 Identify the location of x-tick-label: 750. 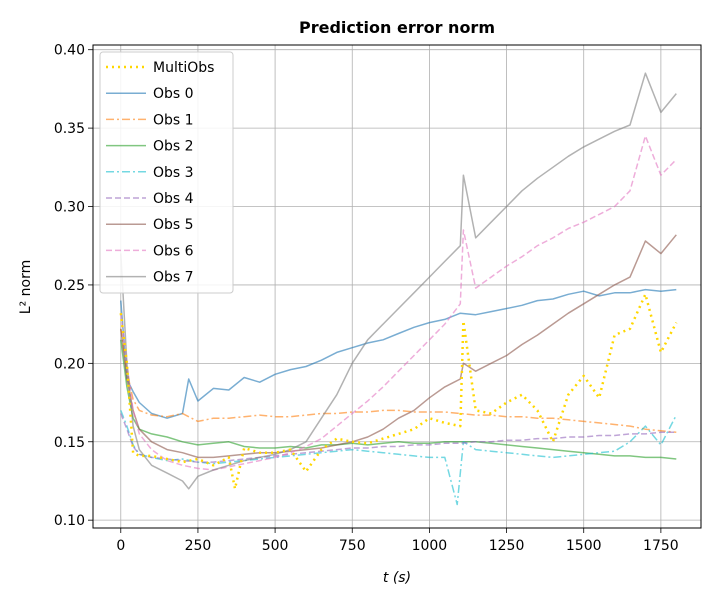
(352, 546).